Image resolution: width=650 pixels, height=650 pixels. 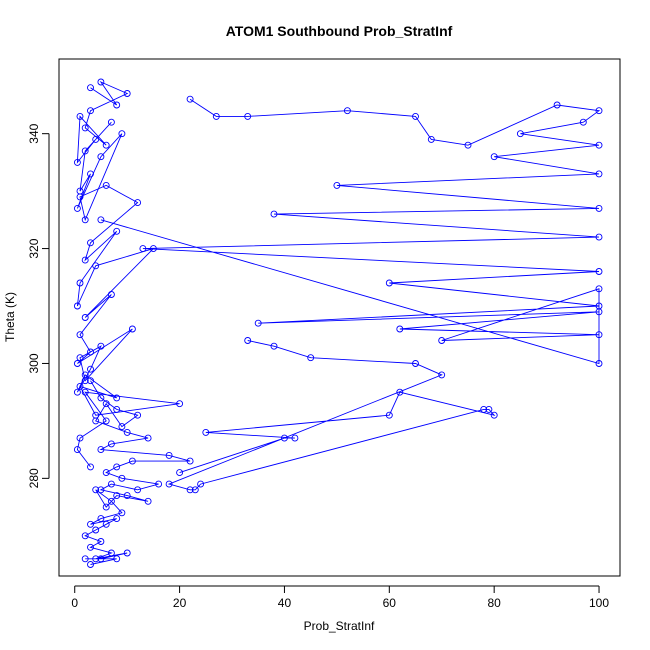 What do you see at coordinates (390, 603) in the screenshot?
I see `x-tick-label-3: 60` at bounding box center [390, 603].